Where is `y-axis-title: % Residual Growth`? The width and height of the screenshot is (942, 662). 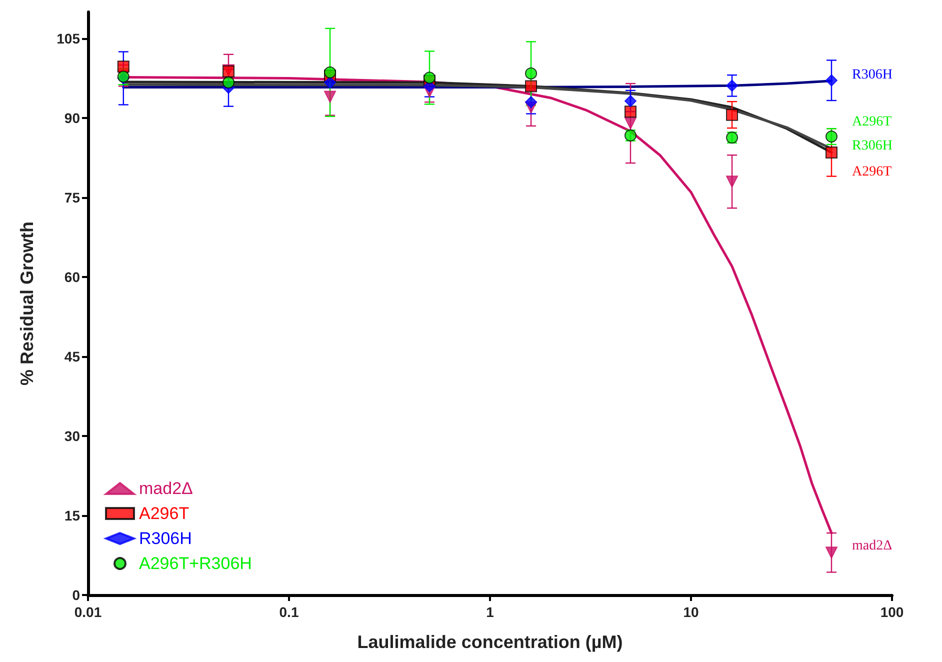
y-axis-title: % Residual Growth is located at coordinates (27, 303).